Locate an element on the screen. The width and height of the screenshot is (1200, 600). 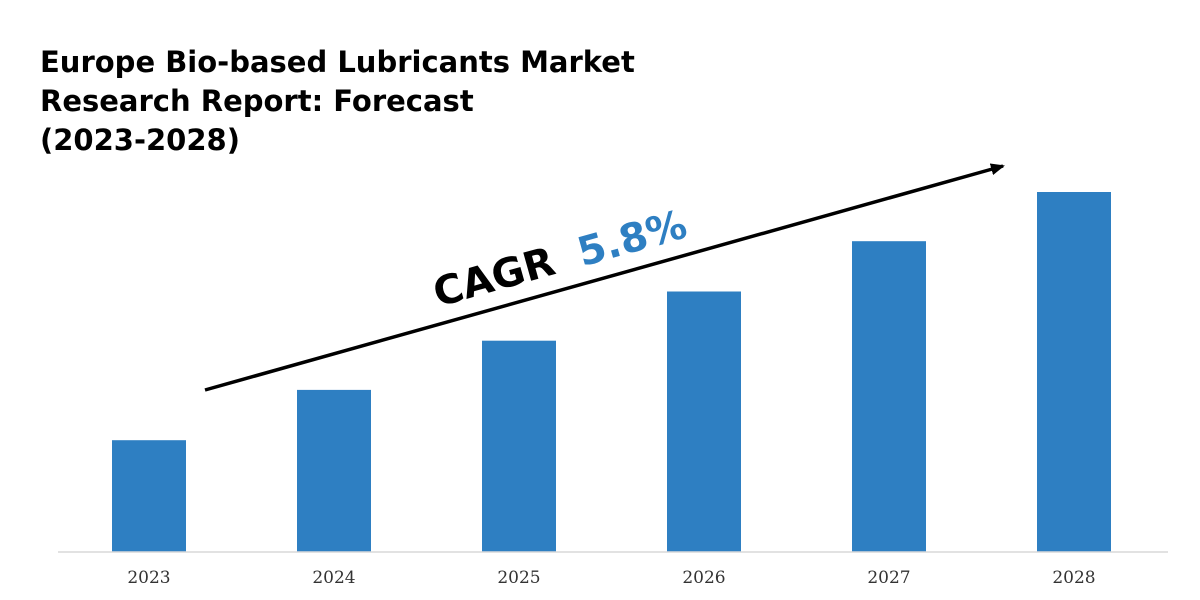
bar-2023 is located at coordinates (149, 496).